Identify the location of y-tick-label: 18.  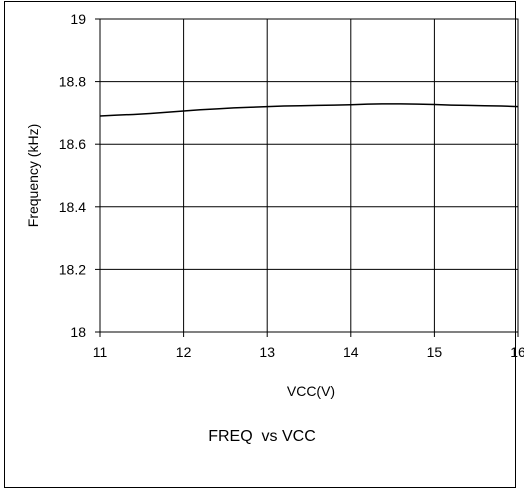
(78, 332).